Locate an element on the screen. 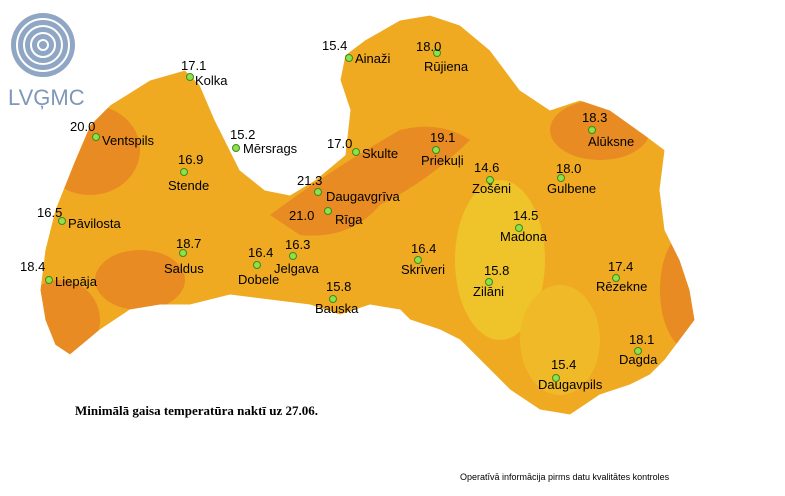 This screenshot has height=496, width=785. station-name: Daugavgrīva is located at coordinates (363, 196).